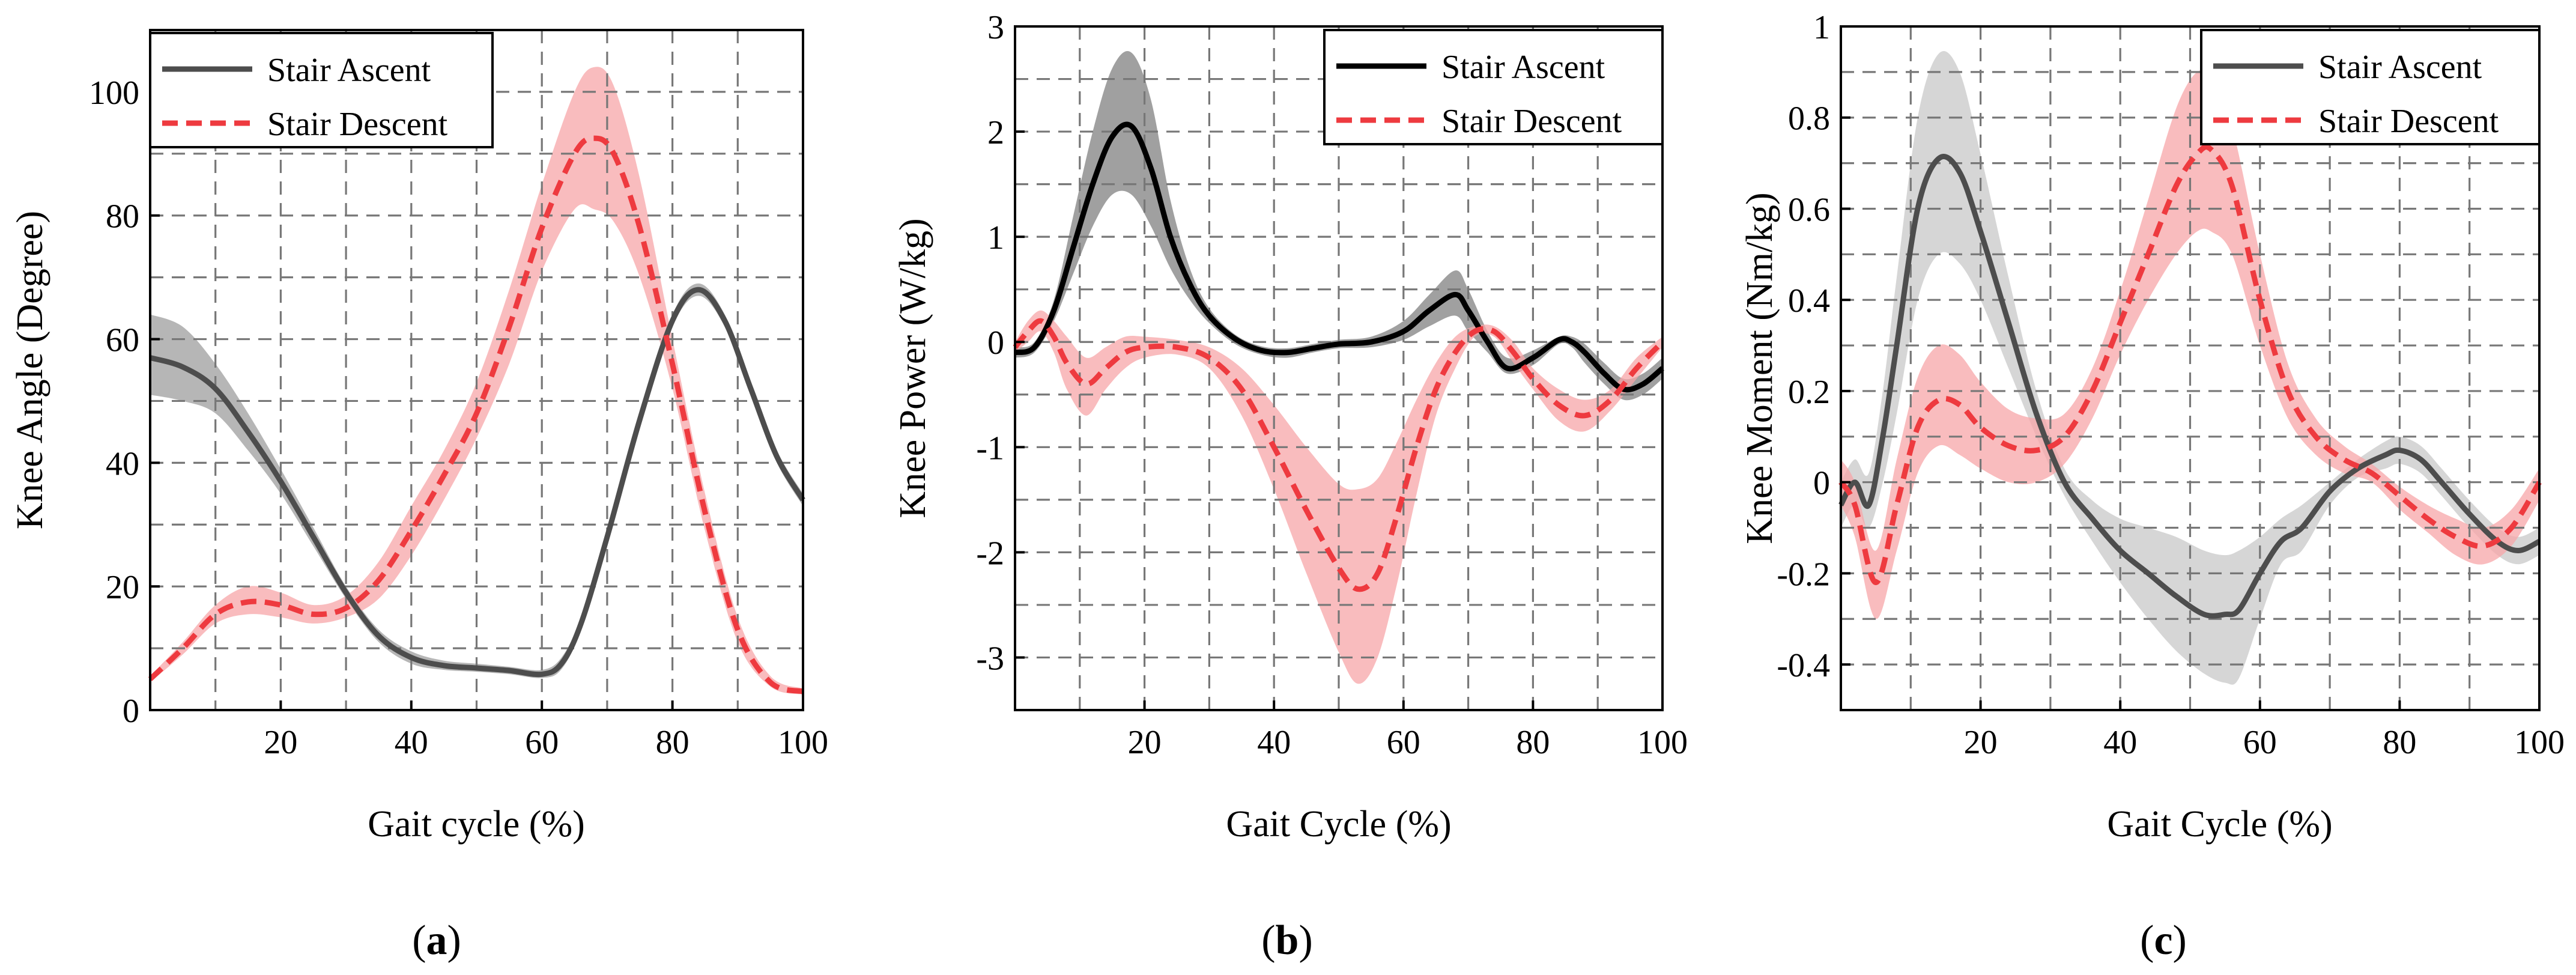 The image size is (2576, 975). Describe the element at coordinates (122, 341) in the screenshot. I see `y-tick-label: 60` at that location.